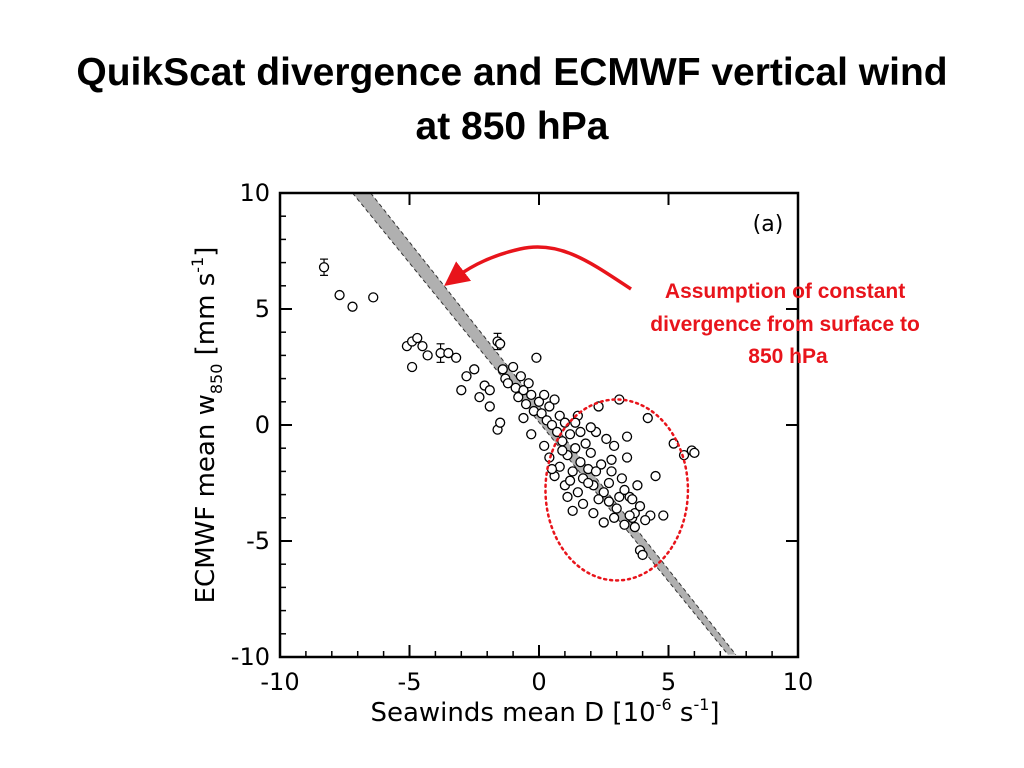 Image resolution: width=1024 pixels, height=768 pixels. Describe the element at coordinates (538, 268) in the screenshot. I see `callout-arrow` at that location.